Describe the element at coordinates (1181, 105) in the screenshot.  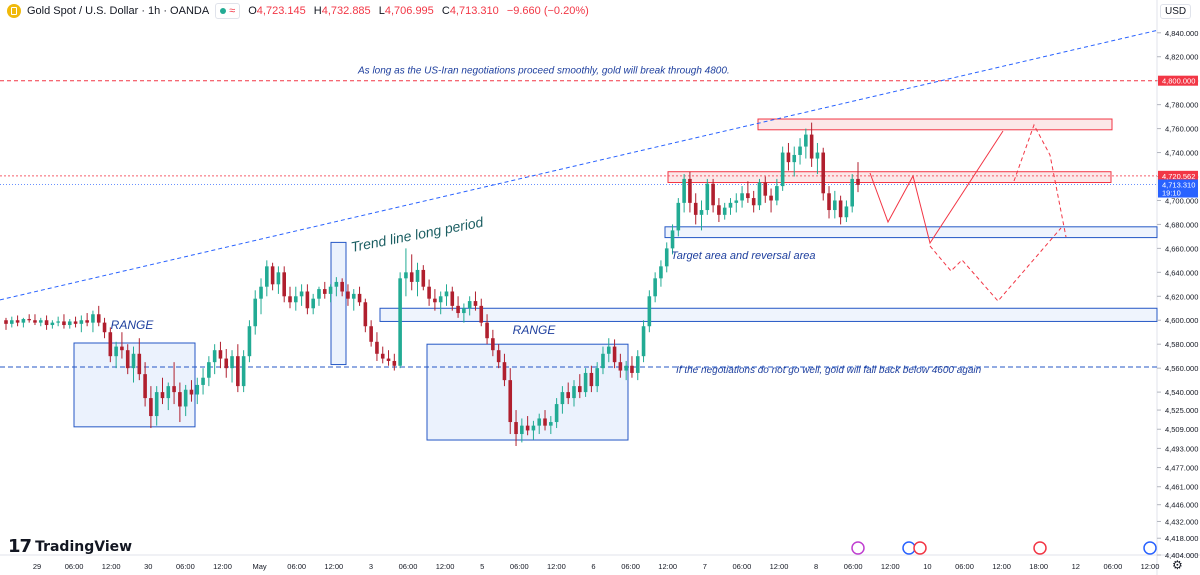
I see `y-tick-label: 4,780.000` at that location.